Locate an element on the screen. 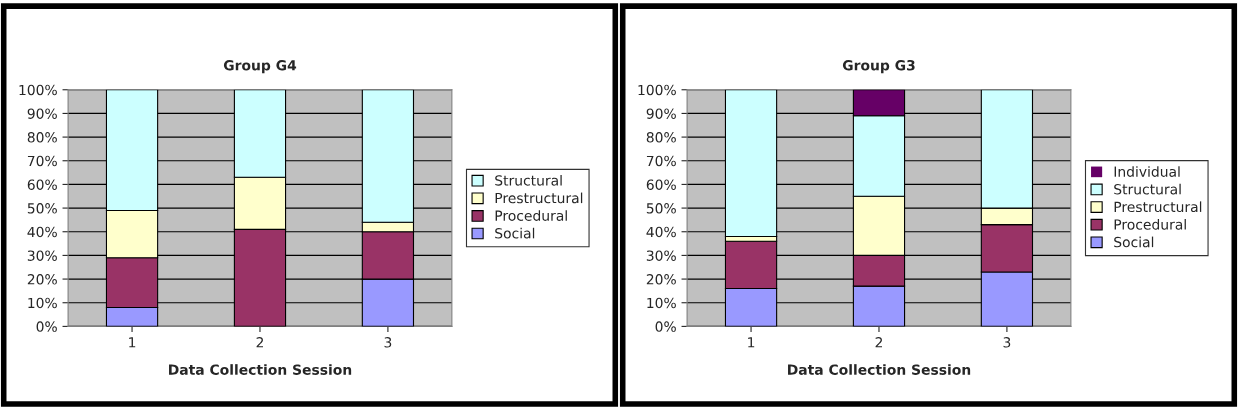 Image resolution: width=1238 pixels, height=408 pixels. legend-label: Individual is located at coordinates (1147, 171).